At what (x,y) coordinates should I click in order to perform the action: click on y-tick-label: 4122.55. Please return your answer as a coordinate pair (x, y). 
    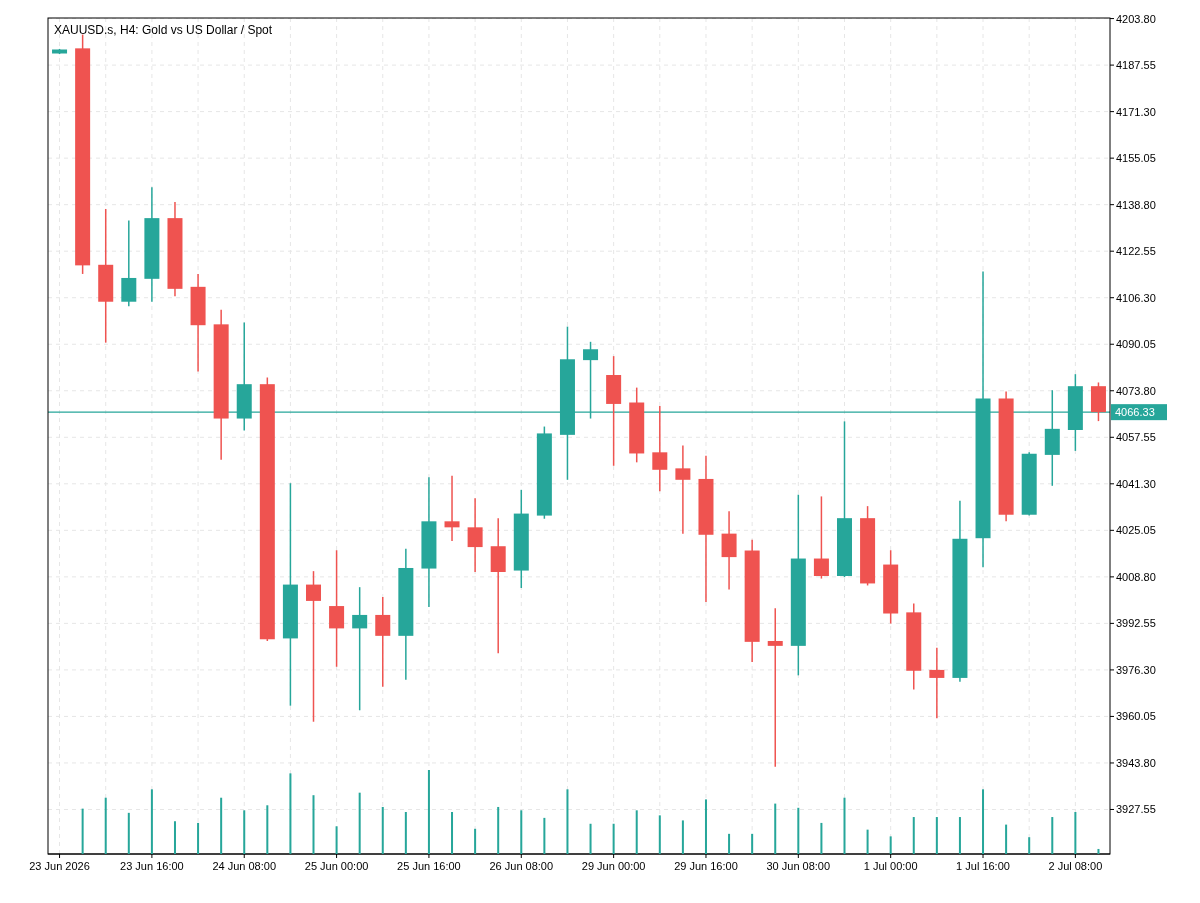
    Looking at the image, I should click on (1136, 251).